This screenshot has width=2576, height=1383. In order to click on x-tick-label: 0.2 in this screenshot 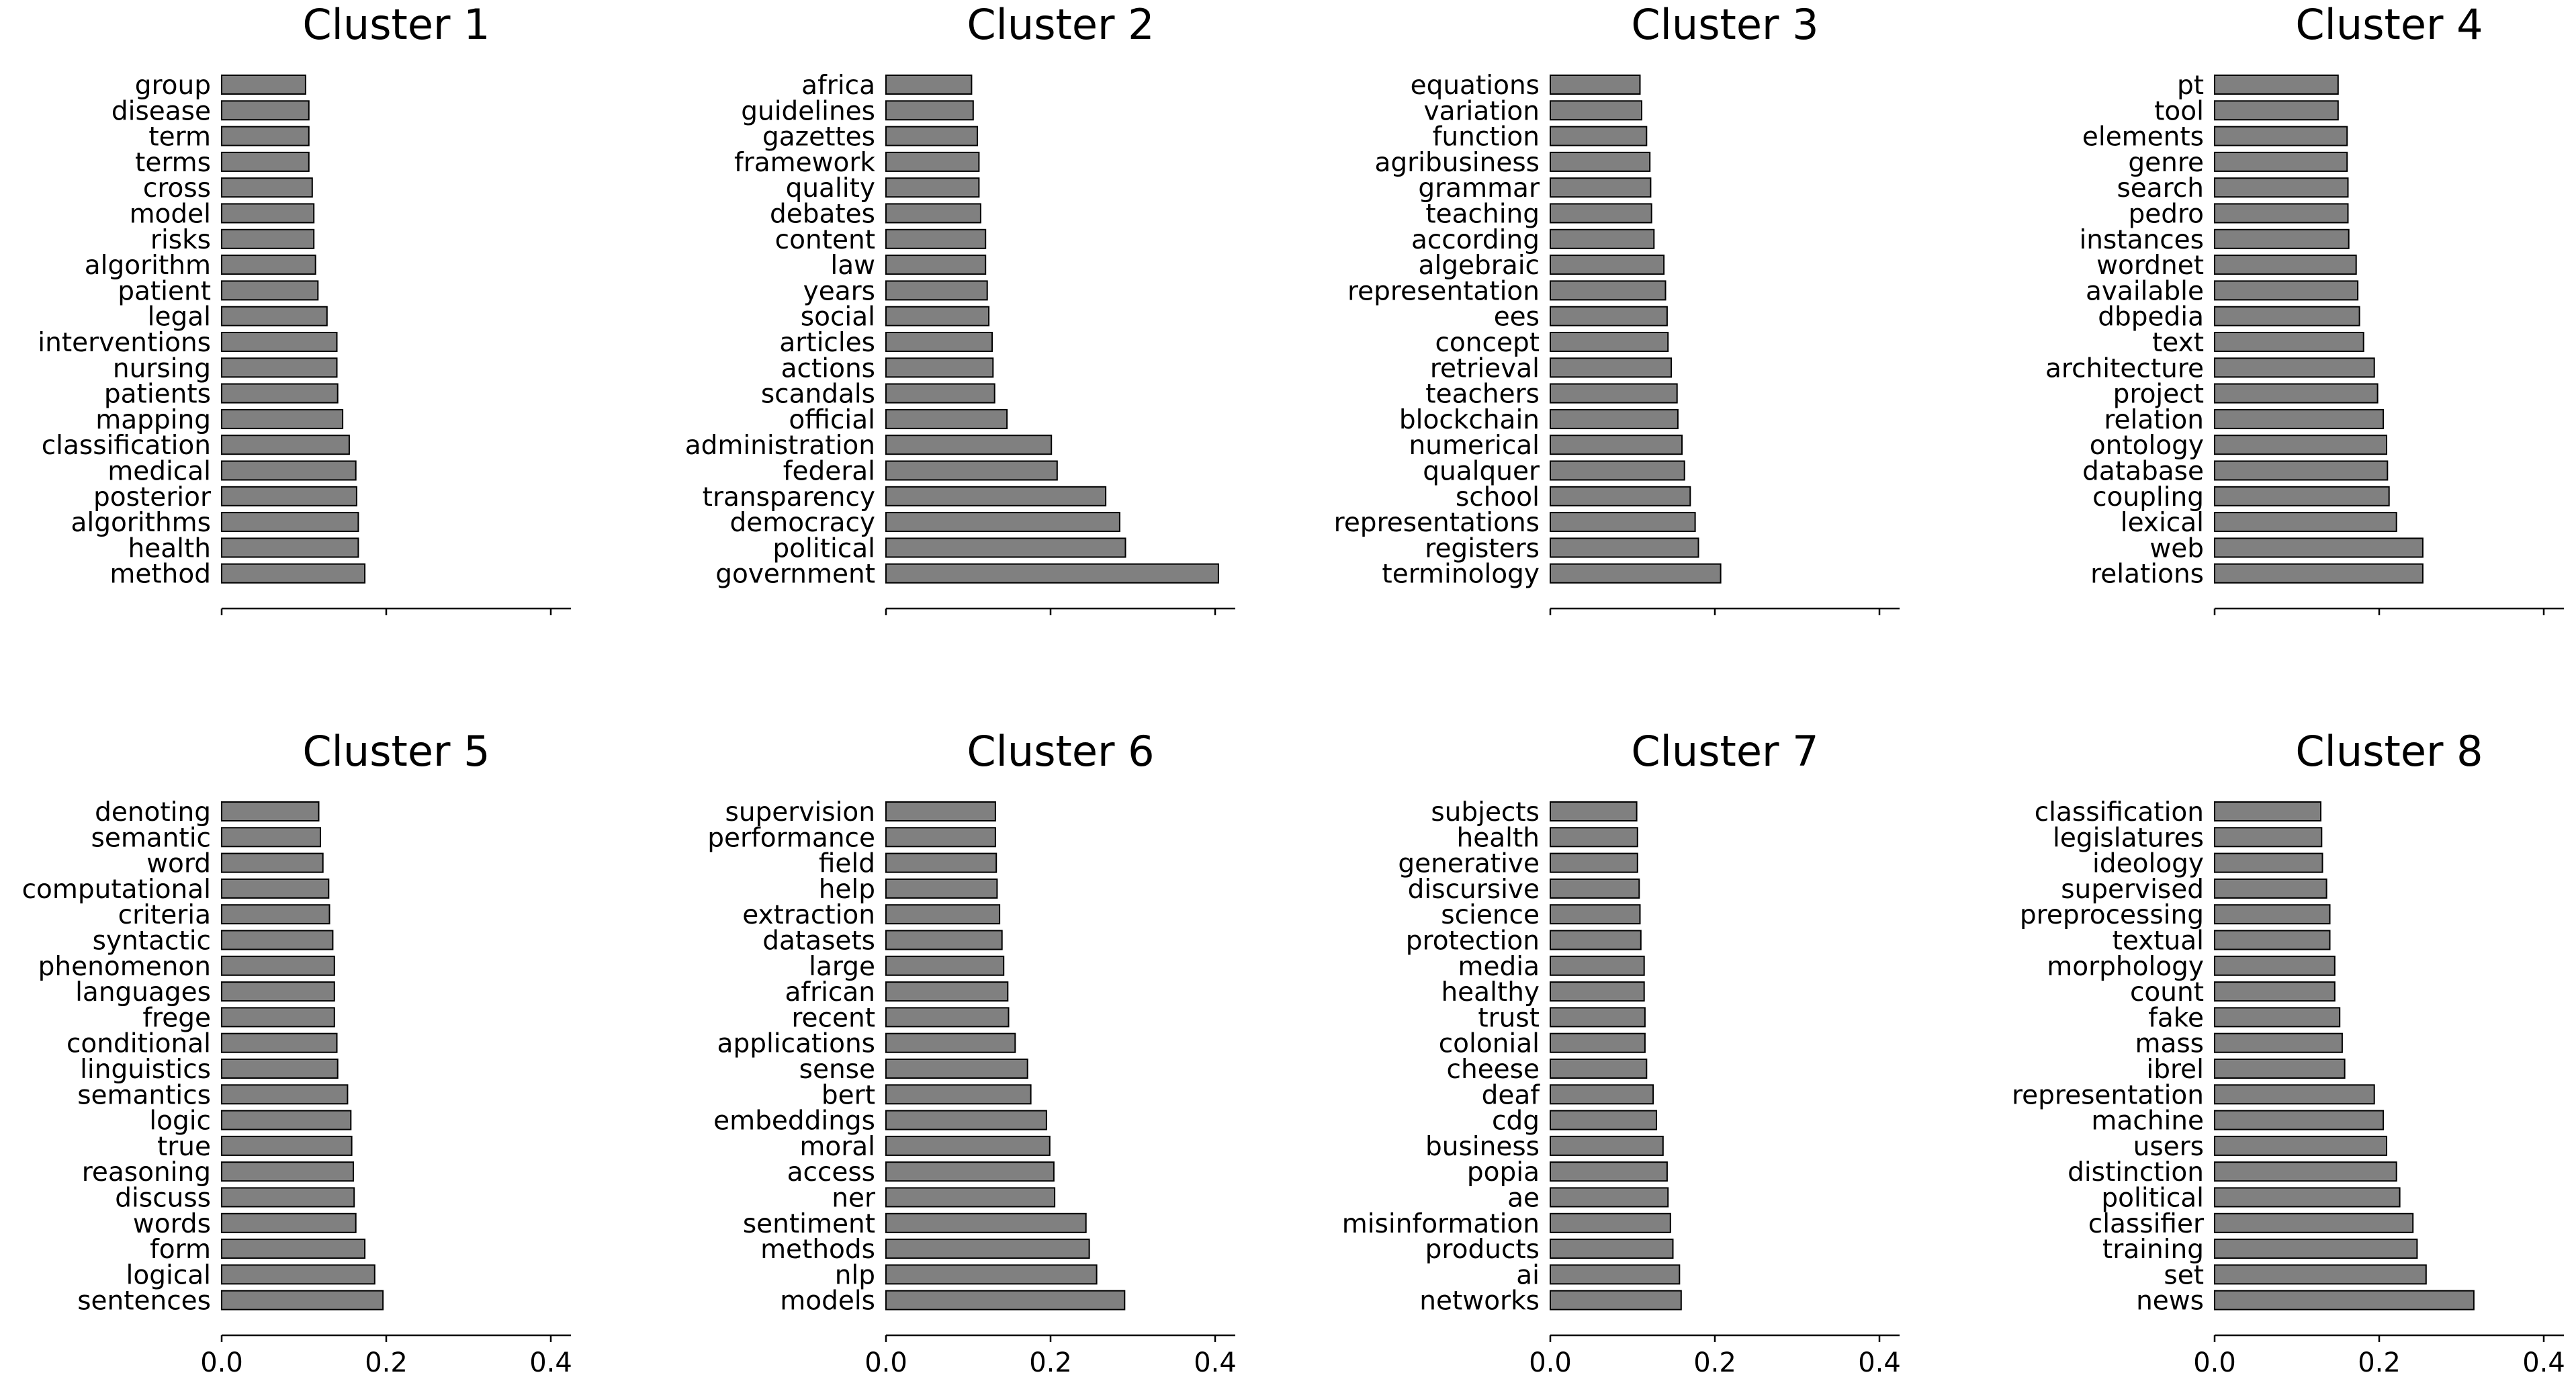, I will do `click(1050, 1362)`.